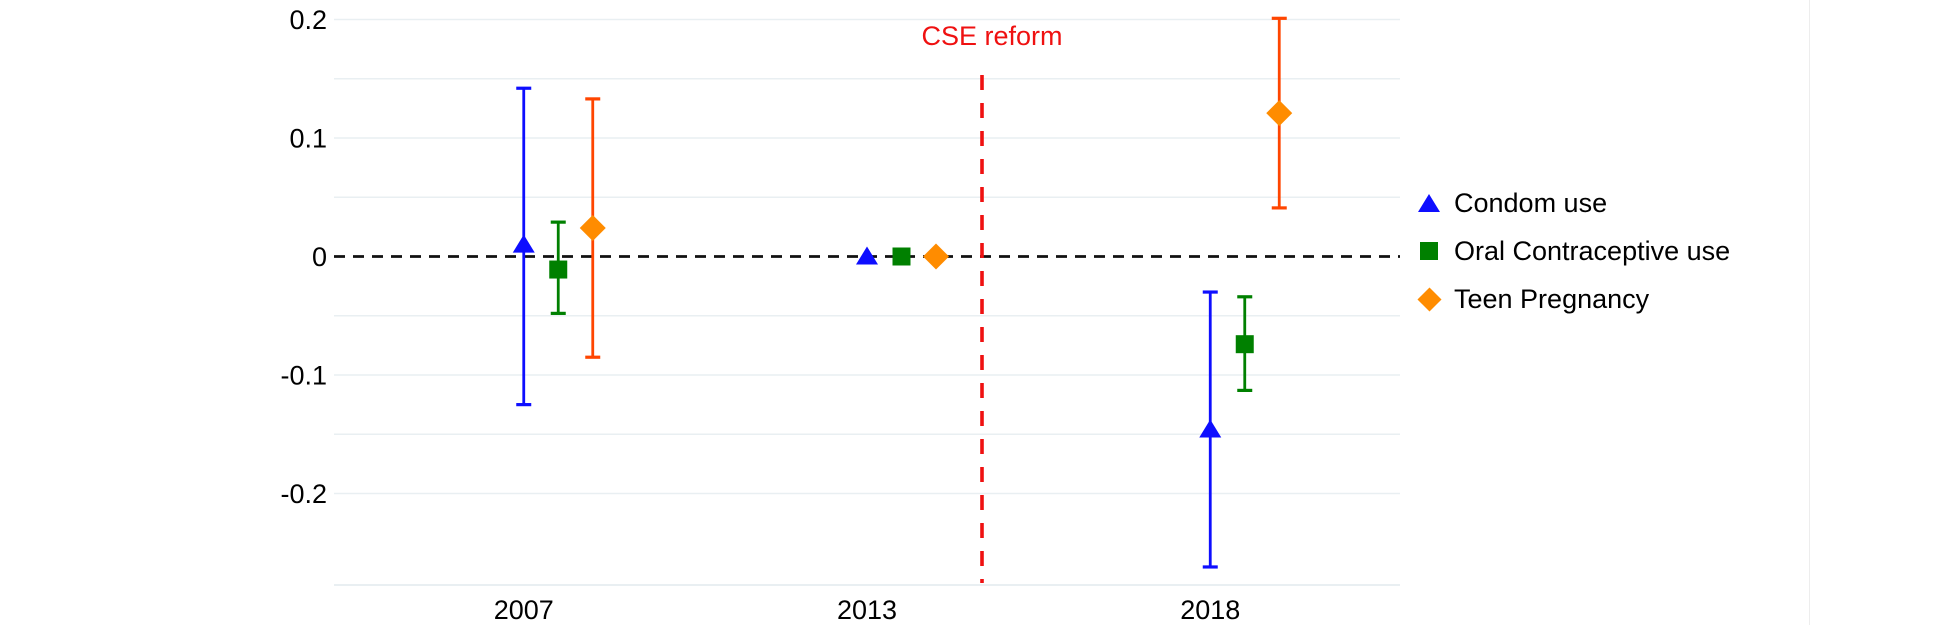 Image resolution: width=1960 pixels, height=625 pixels. What do you see at coordinates (1531, 202) in the screenshot?
I see `legend-label: Condom use` at bounding box center [1531, 202].